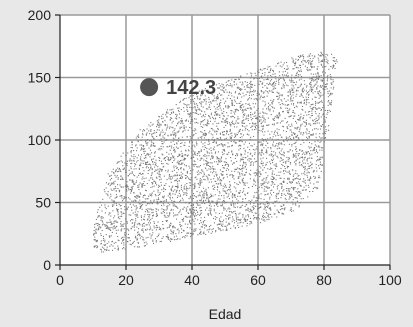 This screenshot has height=327, width=413. Describe the element at coordinates (149, 87) in the screenshot. I see `highlight-point` at that location.